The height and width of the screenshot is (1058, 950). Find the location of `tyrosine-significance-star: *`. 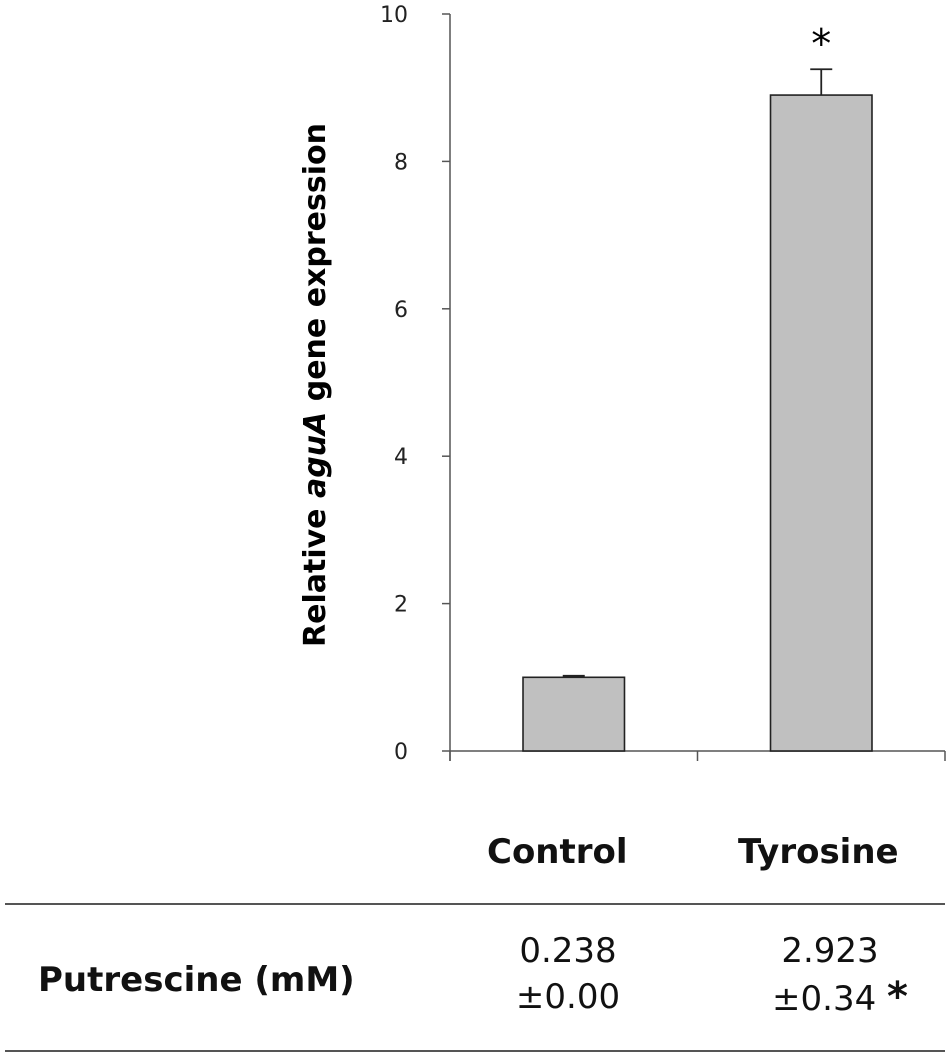

tyrosine-significance-star: * is located at coordinates (897, 997).